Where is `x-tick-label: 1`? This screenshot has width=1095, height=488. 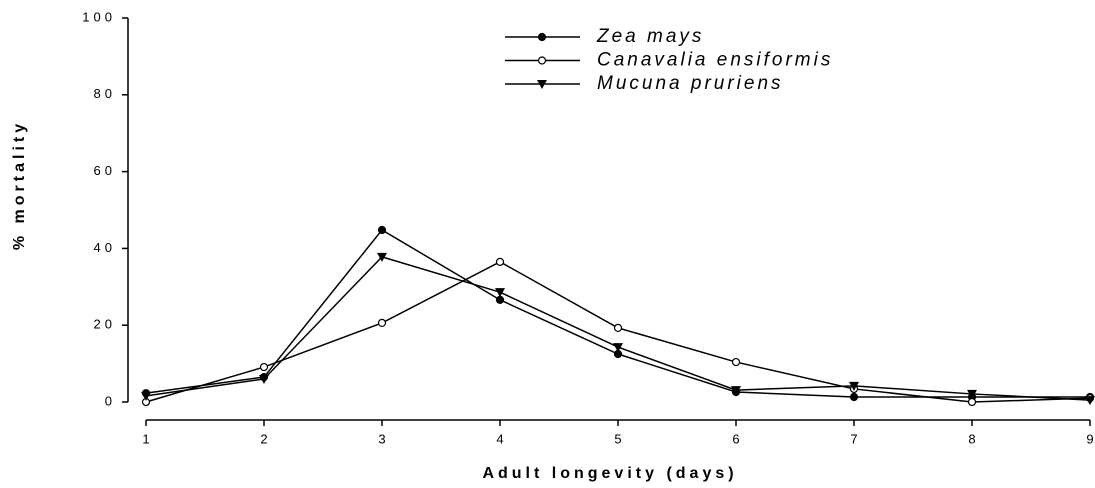 x-tick-label: 1 is located at coordinates (145, 438).